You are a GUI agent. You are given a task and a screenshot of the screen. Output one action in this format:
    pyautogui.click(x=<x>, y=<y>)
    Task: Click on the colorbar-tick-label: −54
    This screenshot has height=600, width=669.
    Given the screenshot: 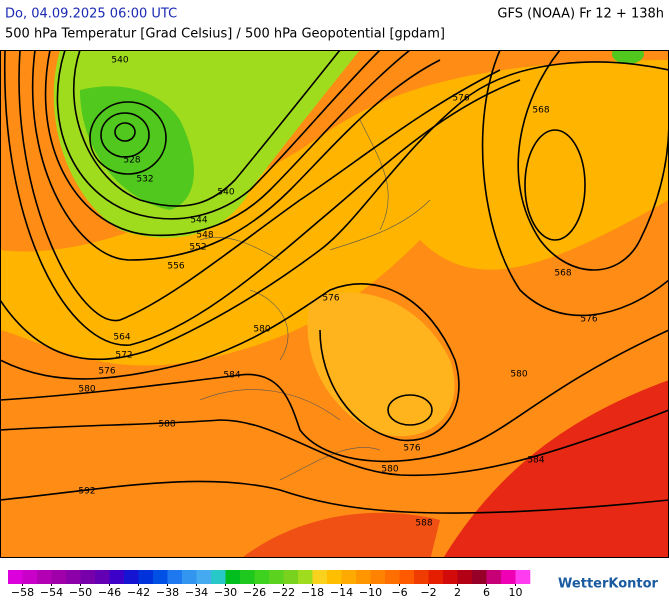 What is the action you would take?
    pyautogui.click(x=51, y=592)
    